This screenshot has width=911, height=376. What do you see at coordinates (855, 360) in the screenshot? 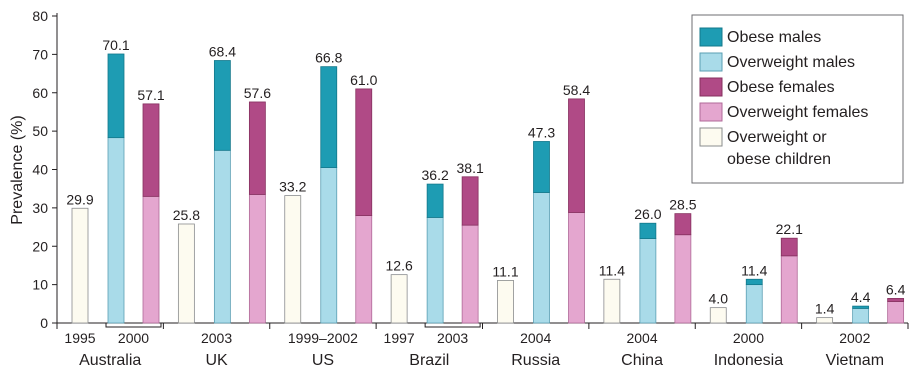
I see `country-label: Vietnam` at bounding box center [855, 360].